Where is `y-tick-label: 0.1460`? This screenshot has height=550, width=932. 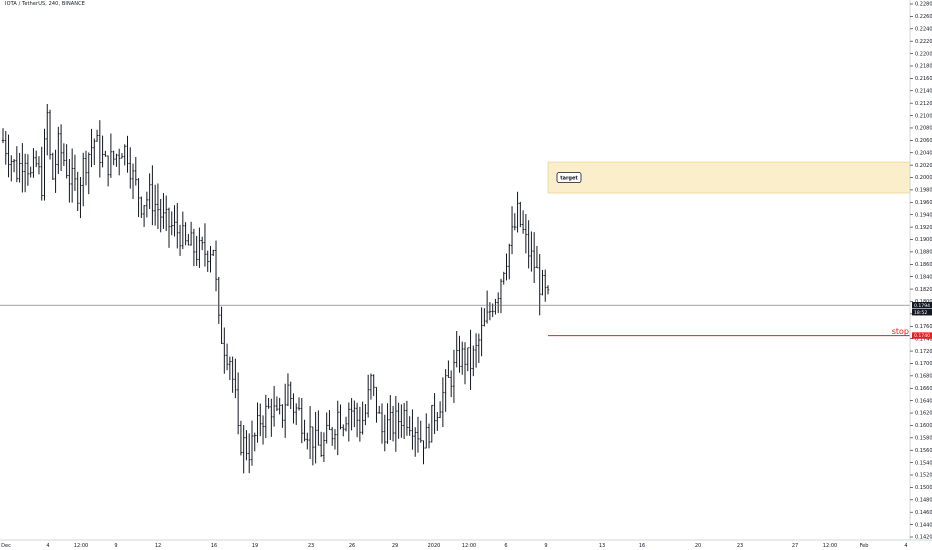
y-tick-label: 0.1460 is located at coordinates (923, 513).